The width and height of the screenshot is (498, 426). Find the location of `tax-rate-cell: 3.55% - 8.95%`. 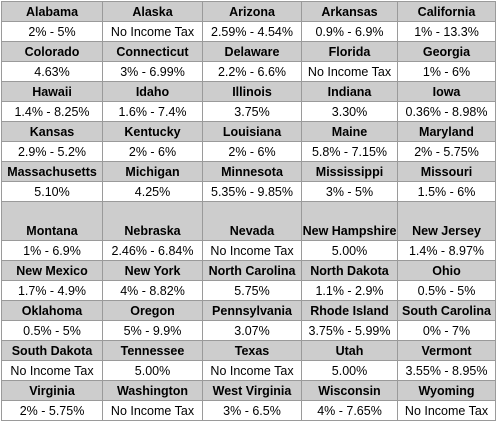

tax-rate-cell: 3.55% - 8.95% is located at coordinates (446, 370).